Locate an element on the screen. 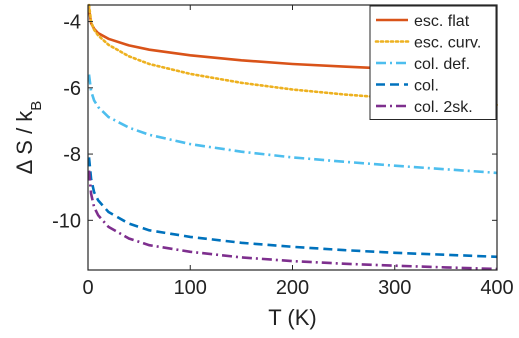 The height and width of the screenshot is (338, 519). y-tick-label: -6 is located at coordinates (72, 89).